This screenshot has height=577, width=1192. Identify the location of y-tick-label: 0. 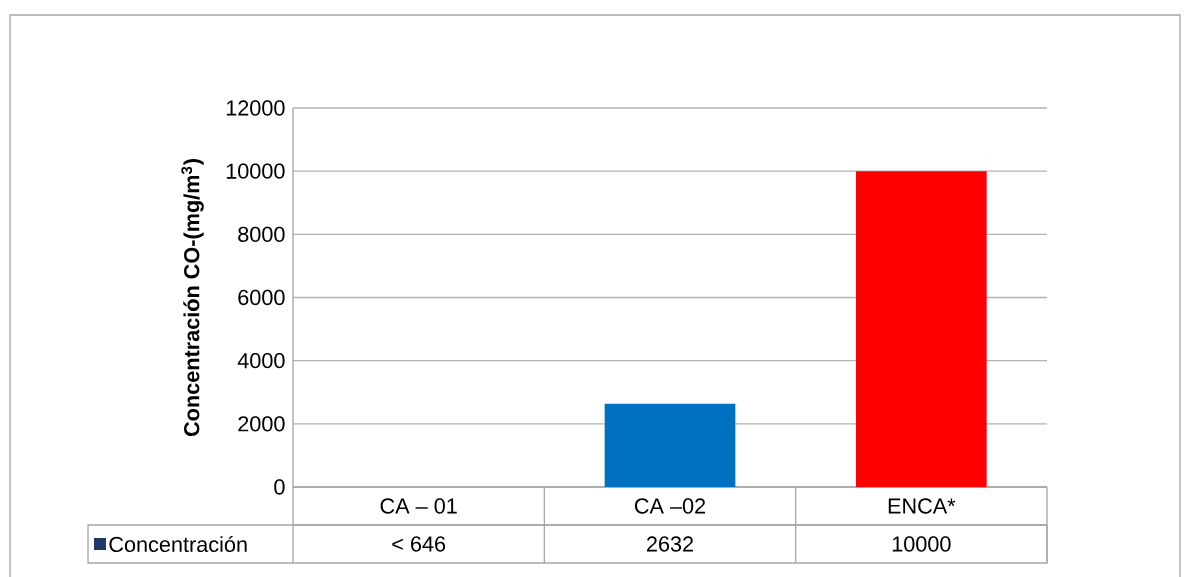
(279, 487).